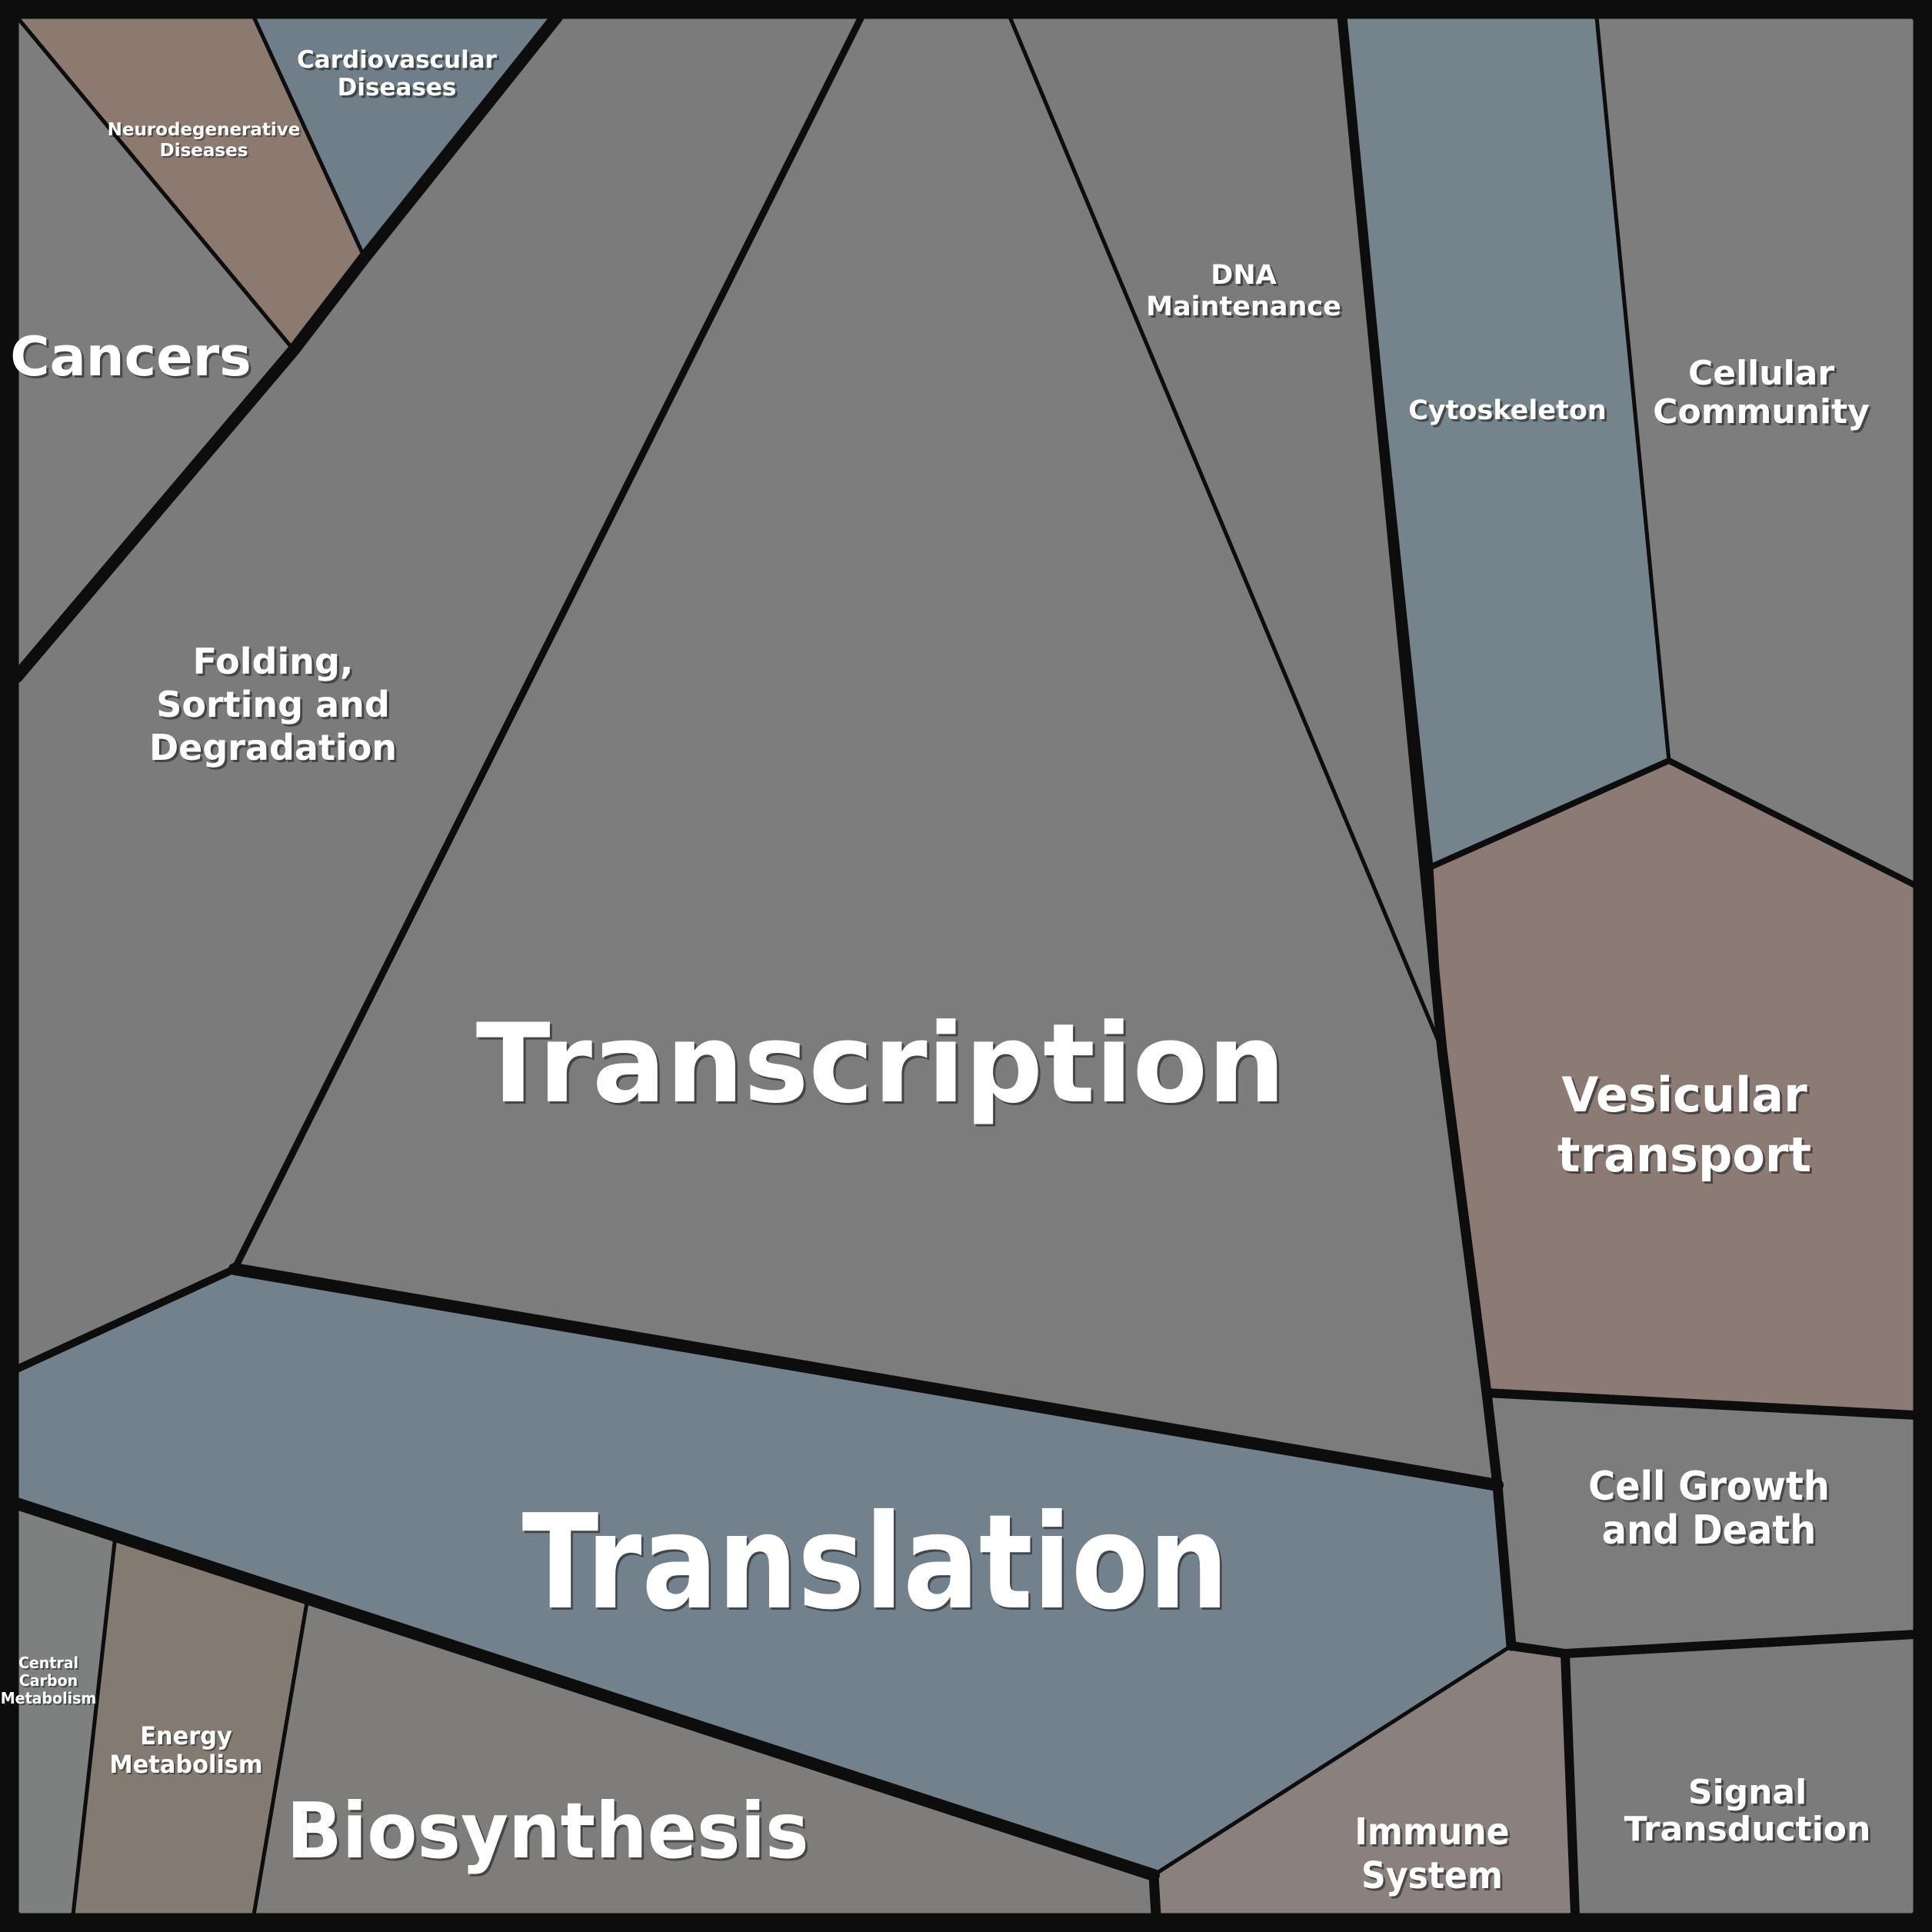 The width and height of the screenshot is (1932, 1932). Describe the element at coordinates (397, 74) in the screenshot. I see `label-cardiovascular-diseases: Cardiovascular Diseases` at that location.